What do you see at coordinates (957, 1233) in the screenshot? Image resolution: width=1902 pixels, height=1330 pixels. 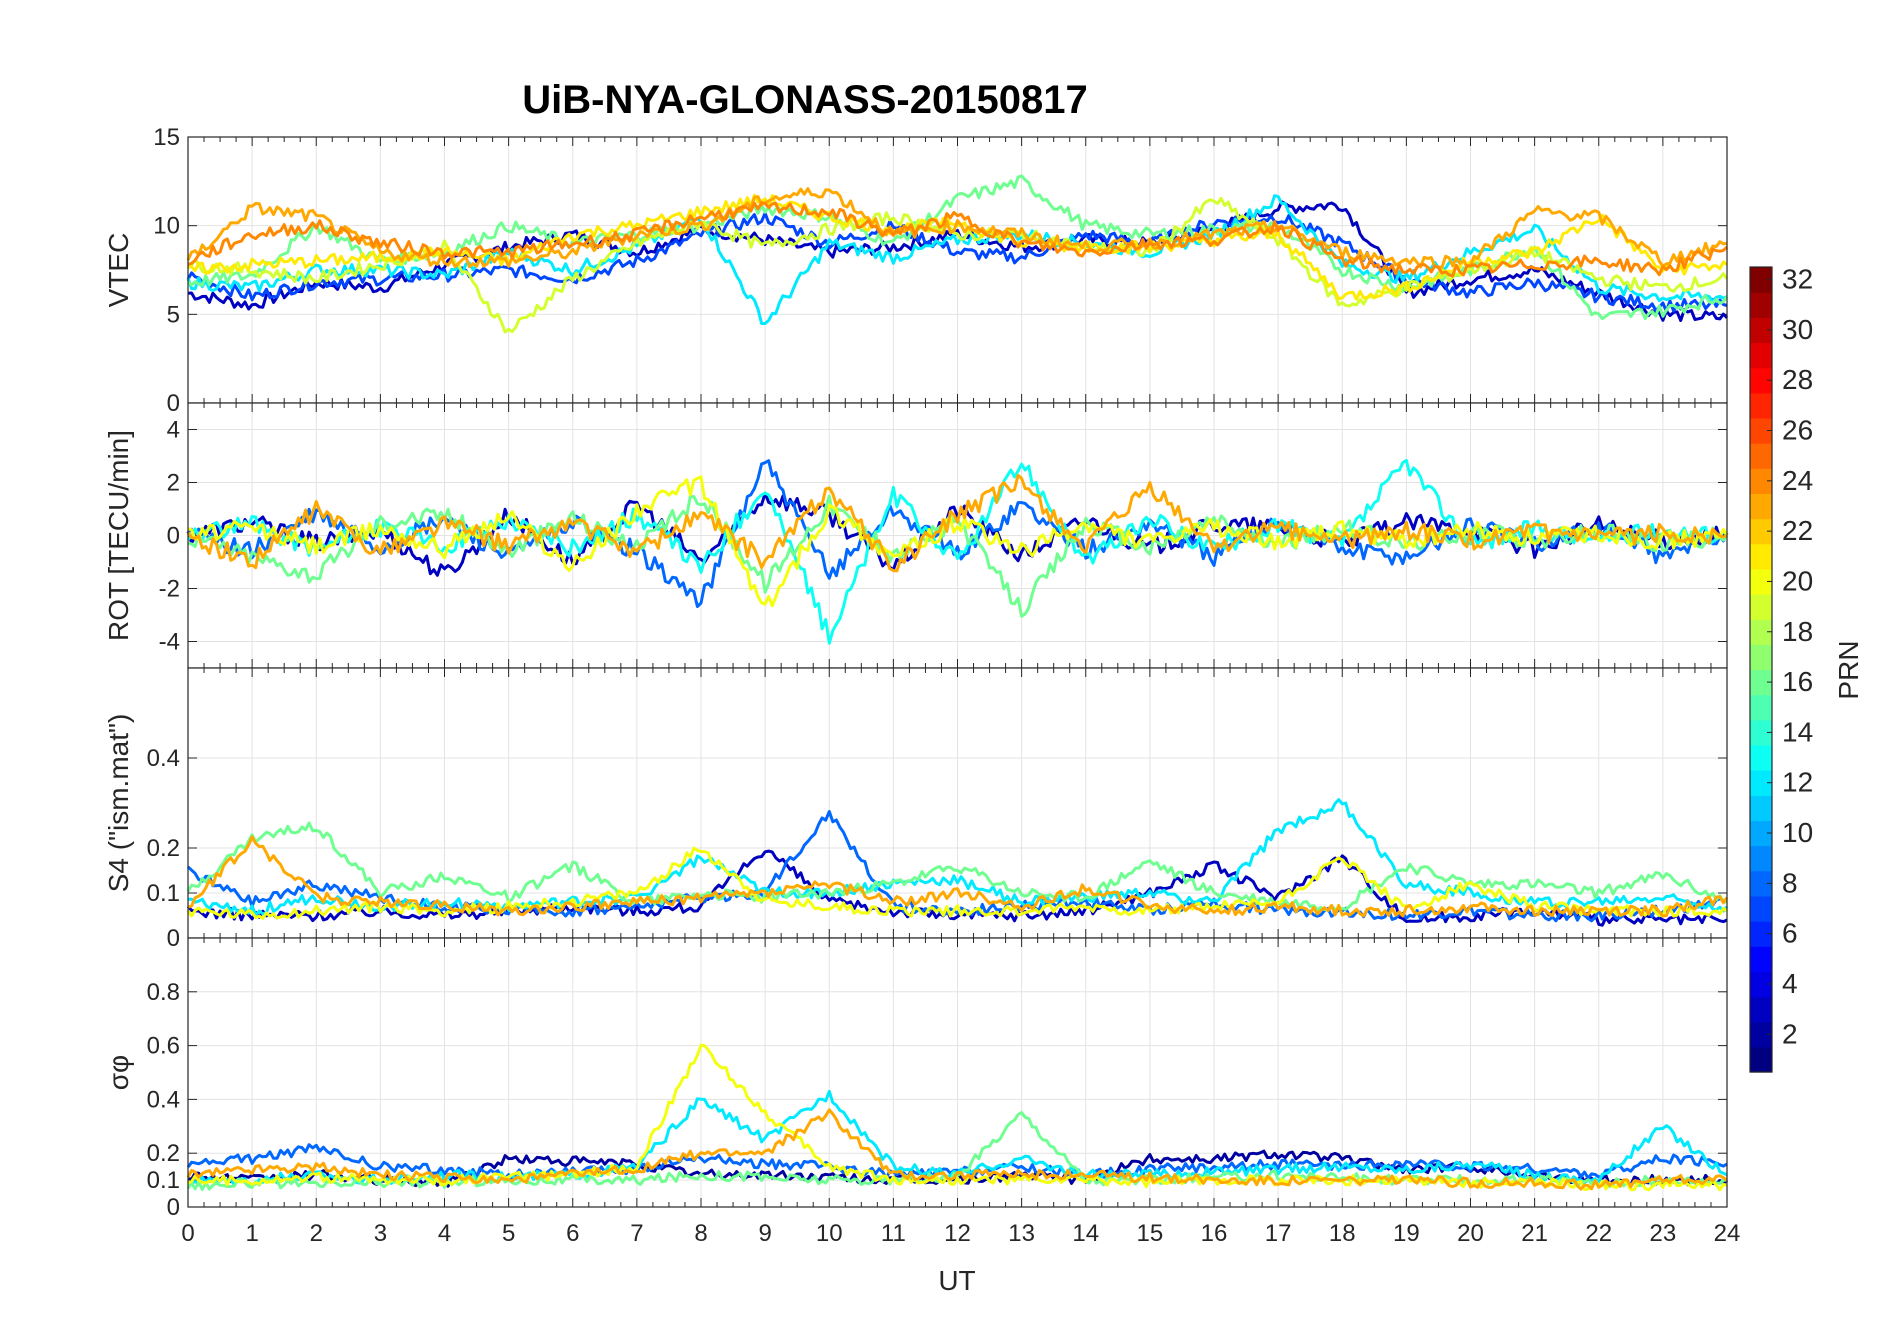 I see `x-tick-label: 12` at bounding box center [957, 1233].